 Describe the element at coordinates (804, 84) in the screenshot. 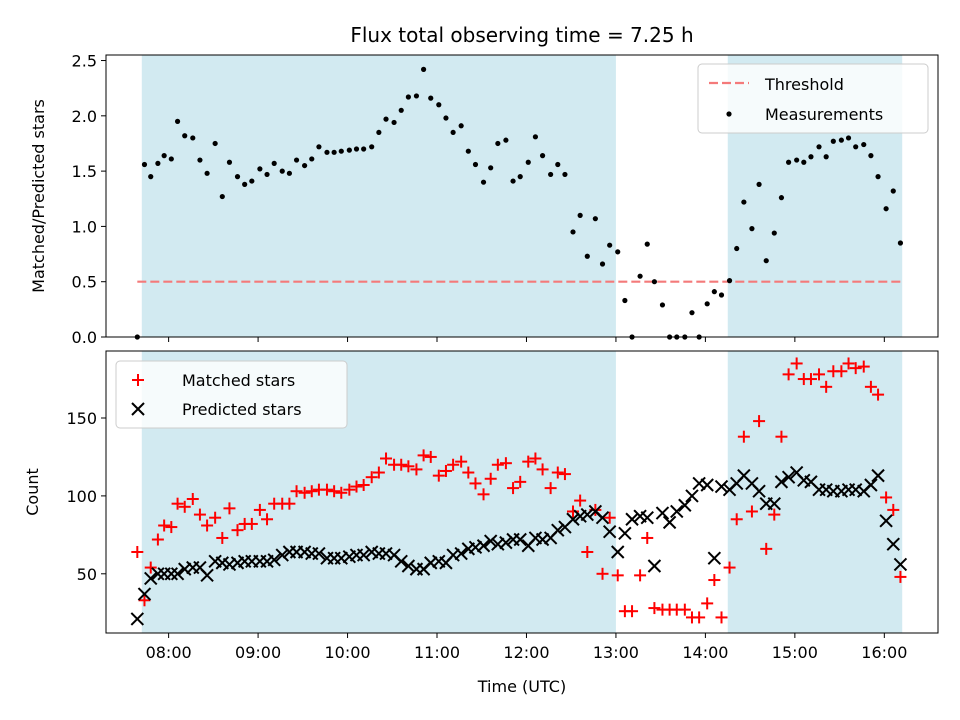

I see `legend-threshold-label: Threshold` at that location.